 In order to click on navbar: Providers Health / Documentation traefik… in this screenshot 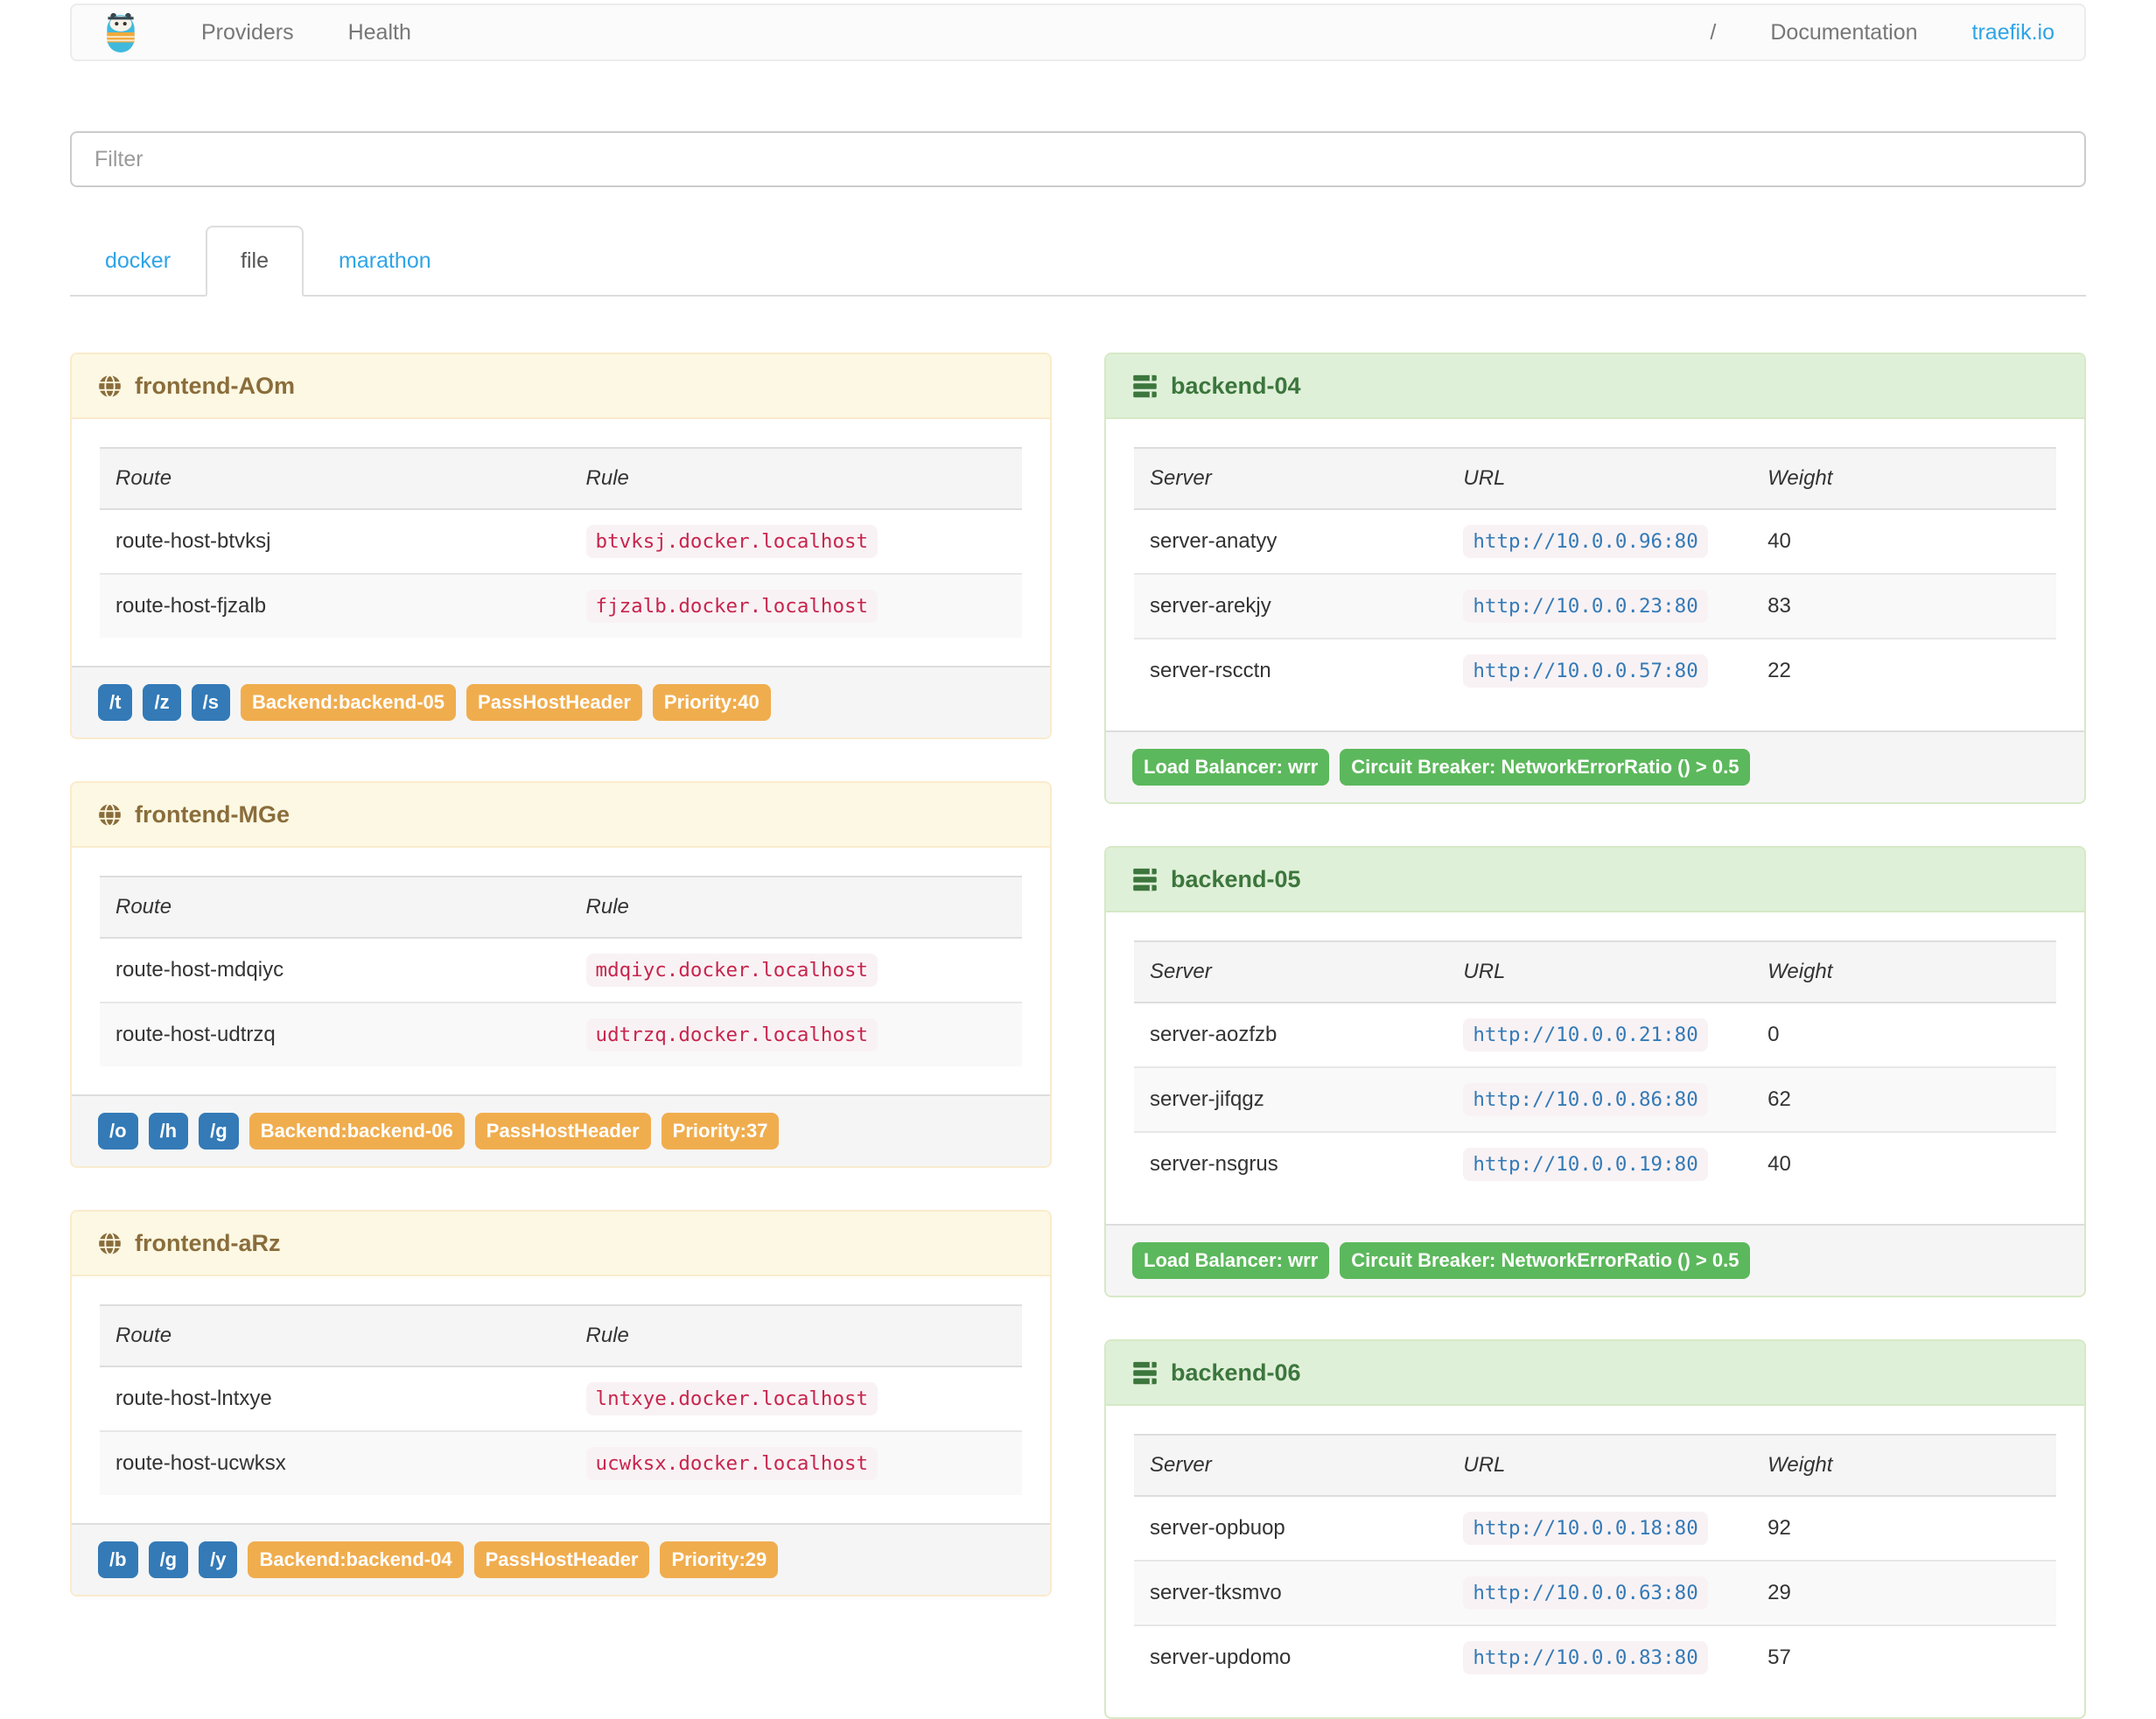, I will do `click(1078, 32)`.